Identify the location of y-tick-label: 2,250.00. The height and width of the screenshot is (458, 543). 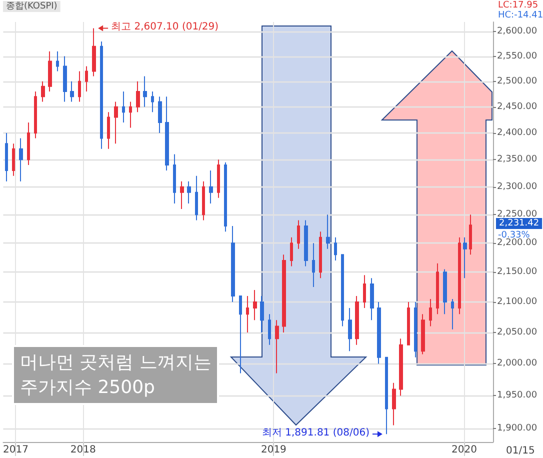
(517, 215).